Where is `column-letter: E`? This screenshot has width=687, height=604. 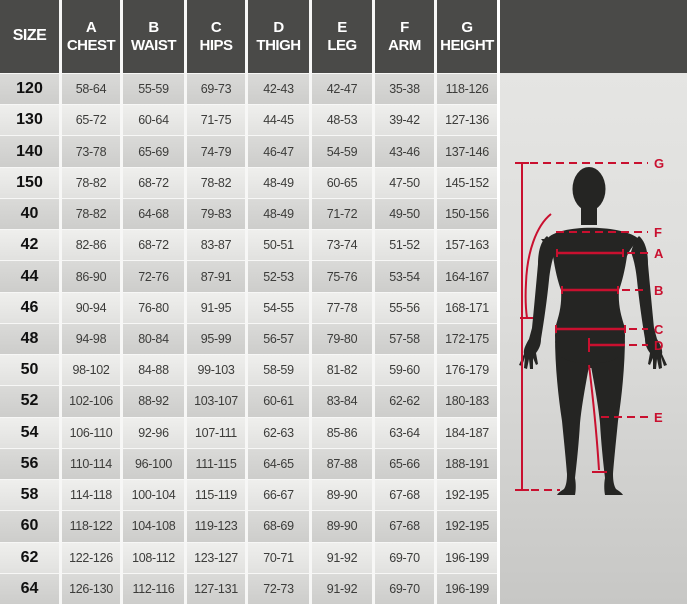 column-letter: E is located at coordinates (342, 28).